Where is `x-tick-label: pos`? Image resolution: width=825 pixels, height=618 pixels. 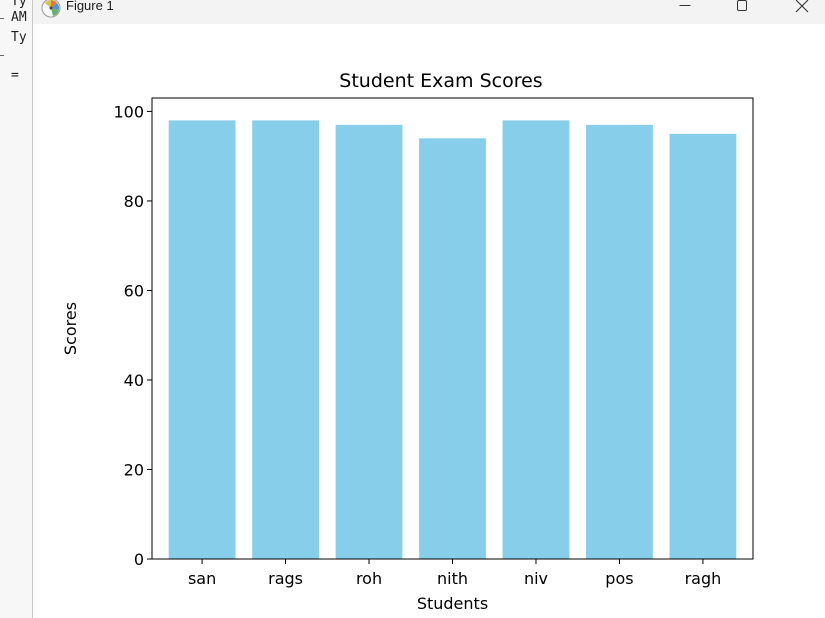 x-tick-label: pos is located at coordinates (619, 578).